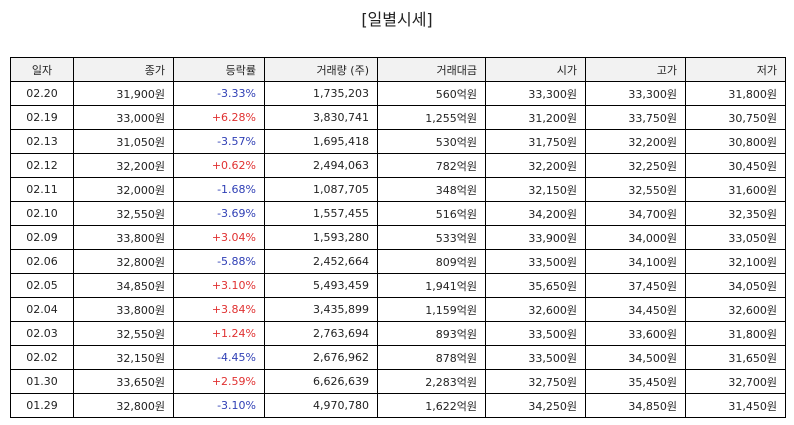  What do you see at coordinates (635, 141) in the screenshot?
I see `cell-high: 32,200원` at bounding box center [635, 141].